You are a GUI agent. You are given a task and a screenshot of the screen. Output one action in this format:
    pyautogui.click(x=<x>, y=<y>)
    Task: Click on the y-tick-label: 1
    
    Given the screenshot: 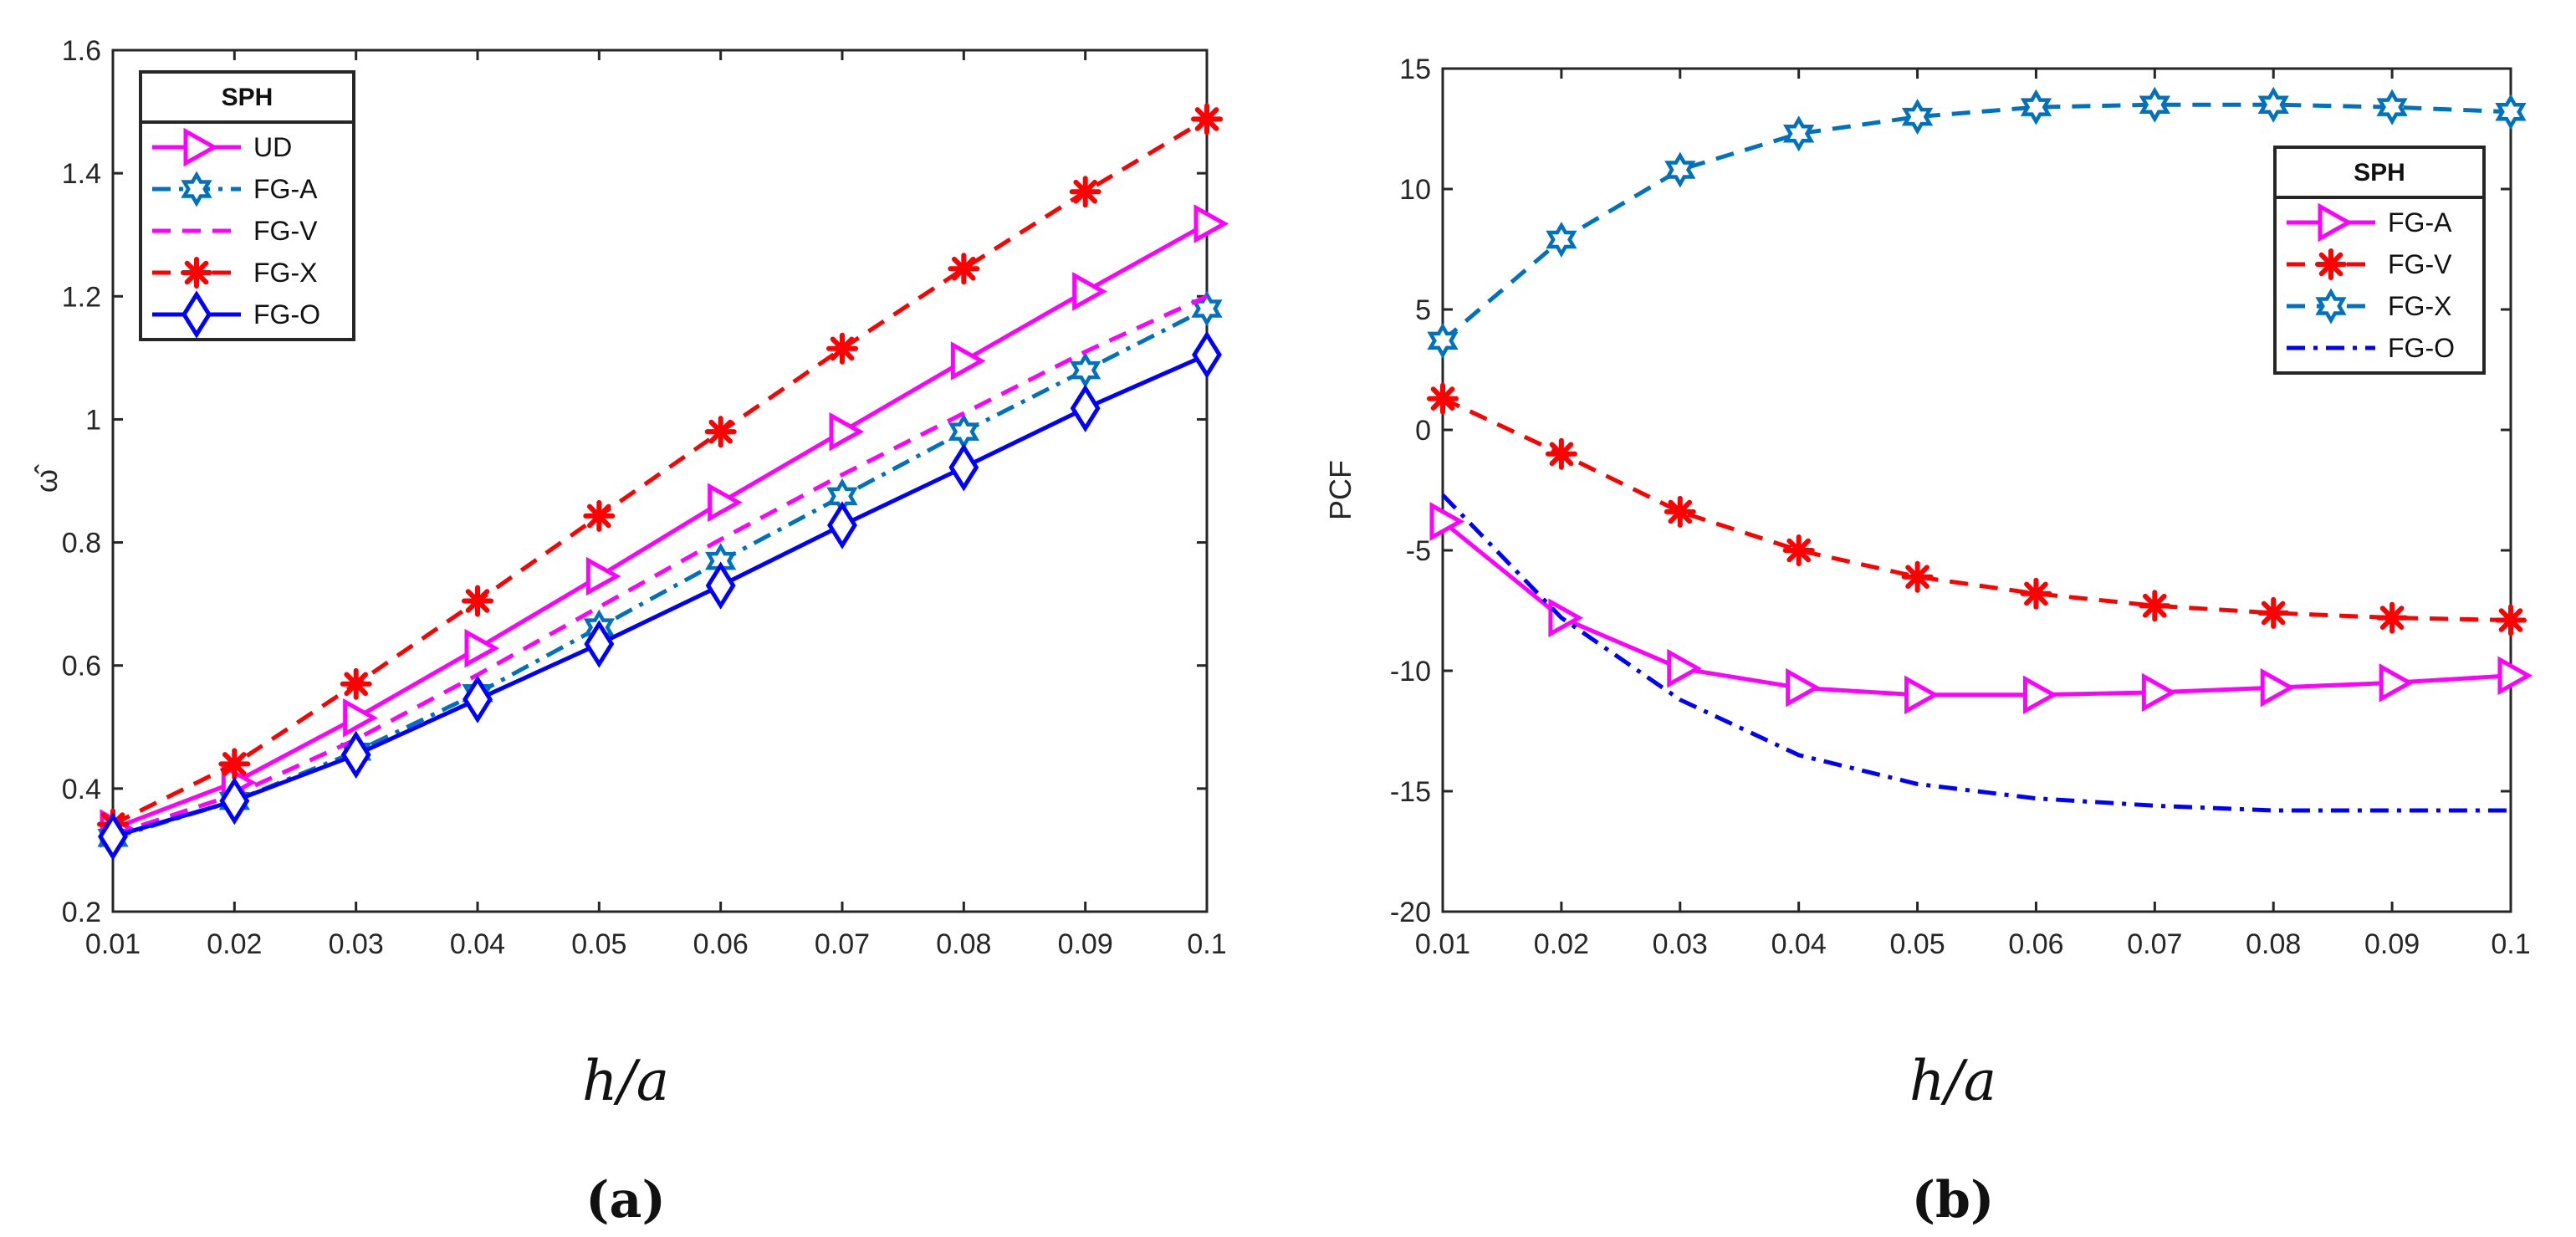 What is the action you would take?
    pyautogui.click(x=93, y=420)
    